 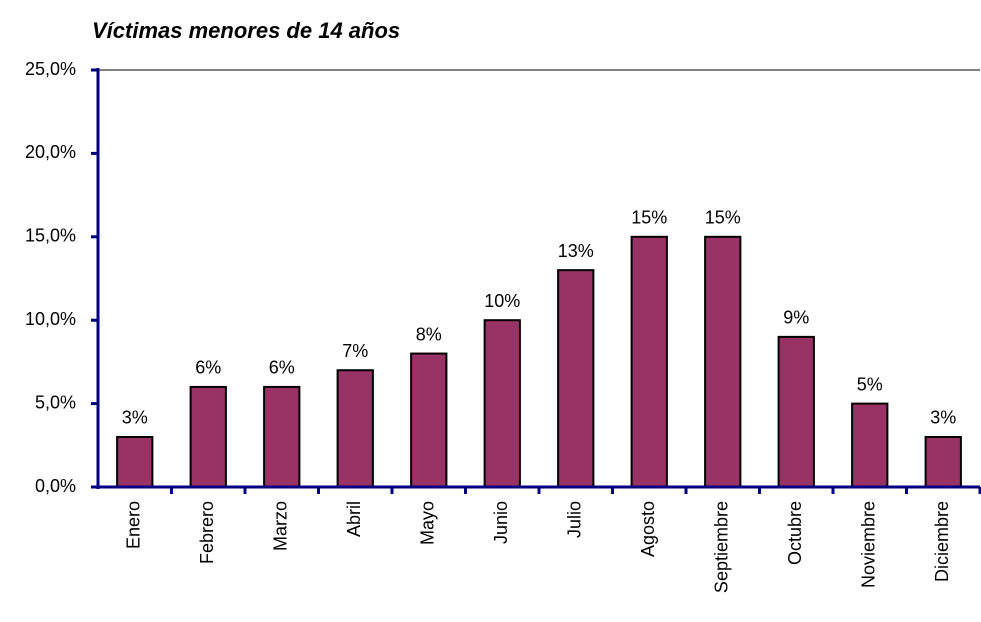 I want to click on y-tick-label: 20,0%, so click(x=50, y=152).